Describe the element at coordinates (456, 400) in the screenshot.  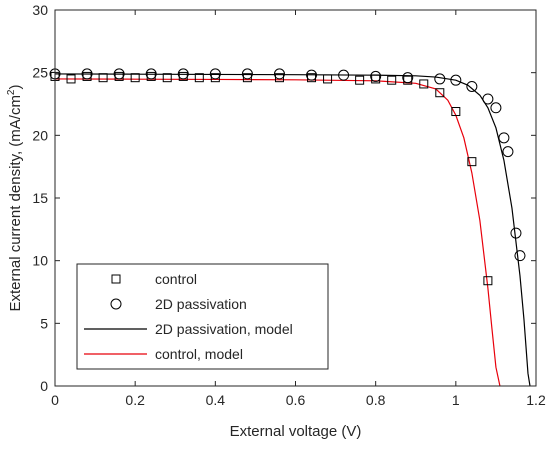
I see `x-tick-label: 1` at that location.